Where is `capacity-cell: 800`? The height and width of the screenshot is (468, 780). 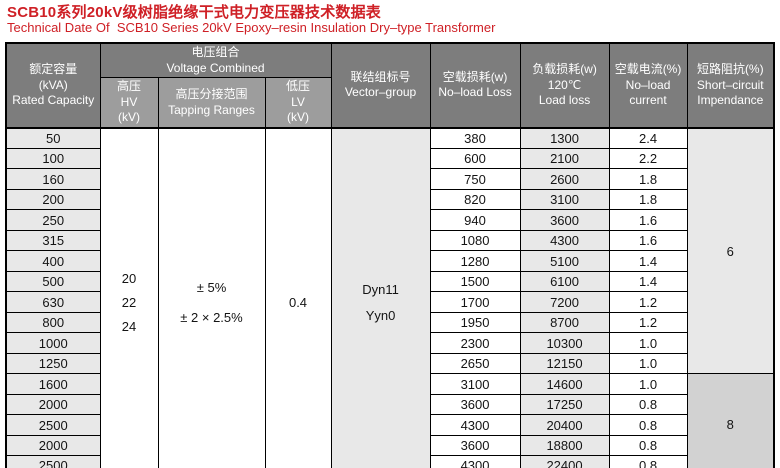 capacity-cell: 800 is located at coordinates (53, 322).